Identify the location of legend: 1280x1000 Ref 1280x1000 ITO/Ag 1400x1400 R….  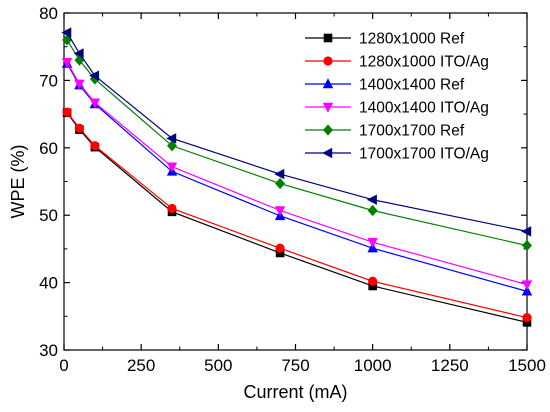
(397, 97).